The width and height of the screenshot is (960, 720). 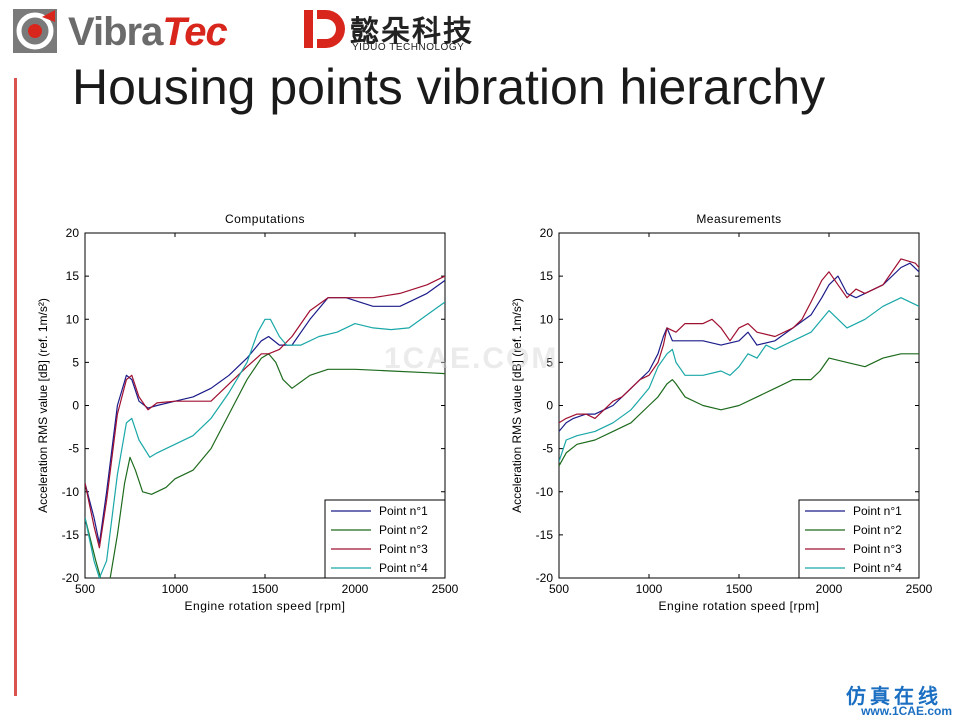 I want to click on left-accent-rule, so click(x=15, y=387).